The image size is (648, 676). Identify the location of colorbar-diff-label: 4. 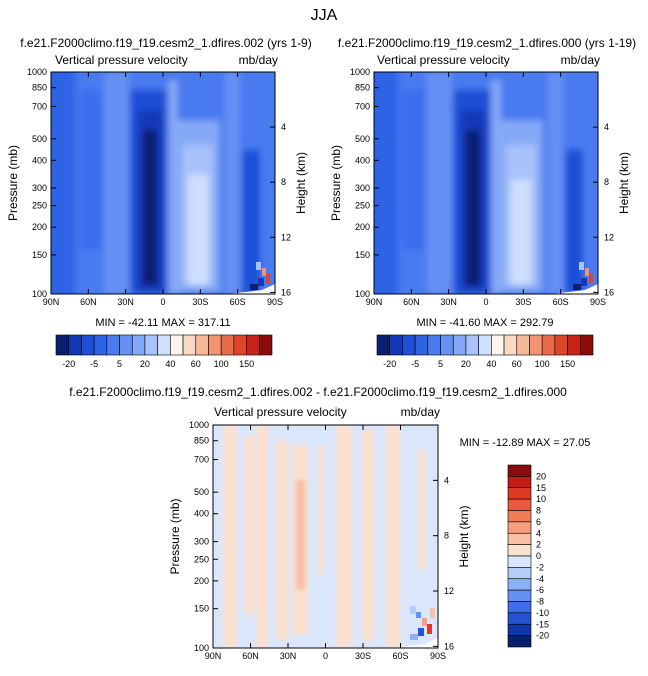
(538, 533).